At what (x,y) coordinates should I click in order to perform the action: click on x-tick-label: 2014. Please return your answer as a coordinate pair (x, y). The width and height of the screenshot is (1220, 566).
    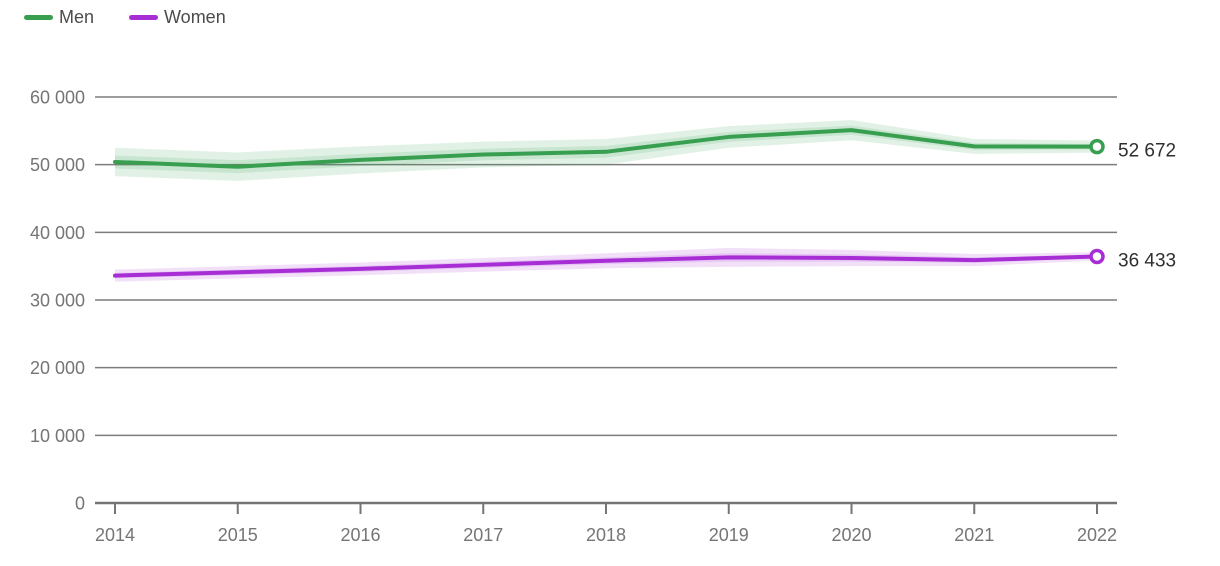
    Looking at the image, I should click on (115, 535).